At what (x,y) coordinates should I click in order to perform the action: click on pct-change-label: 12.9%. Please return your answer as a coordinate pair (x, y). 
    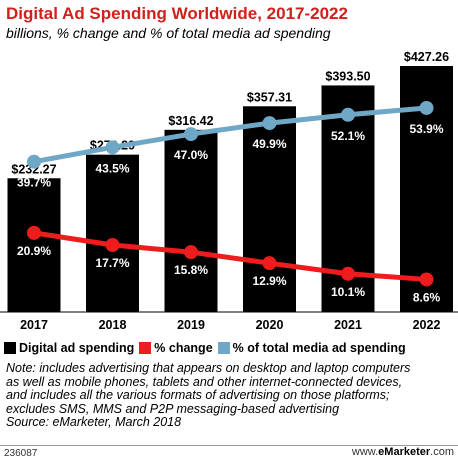
    Looking at the image, I should click on (269, 281).